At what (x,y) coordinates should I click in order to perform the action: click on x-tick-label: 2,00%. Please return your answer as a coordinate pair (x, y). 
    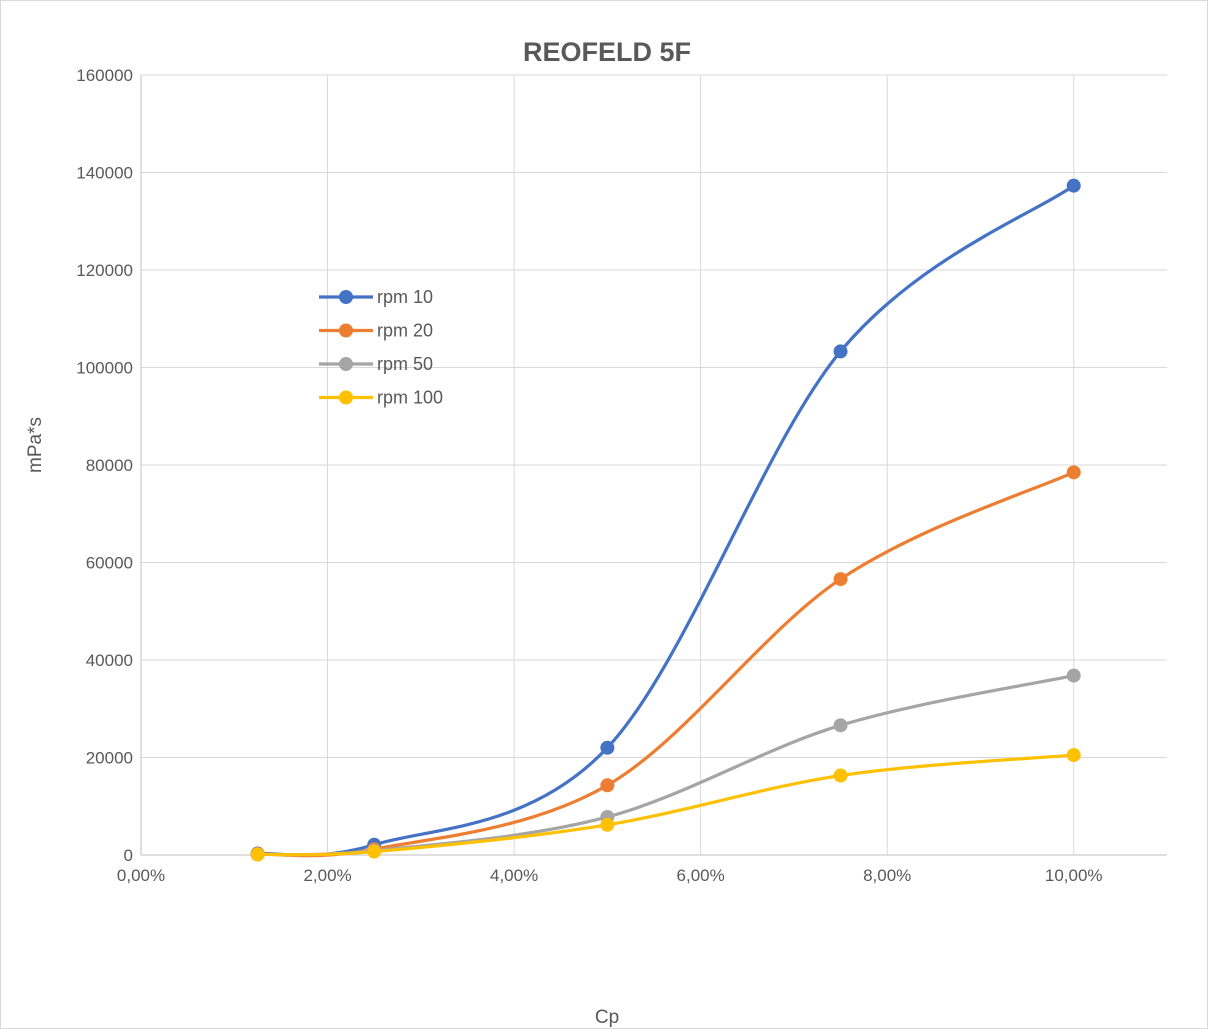
    Looking at the image, I should click on (327, 875).